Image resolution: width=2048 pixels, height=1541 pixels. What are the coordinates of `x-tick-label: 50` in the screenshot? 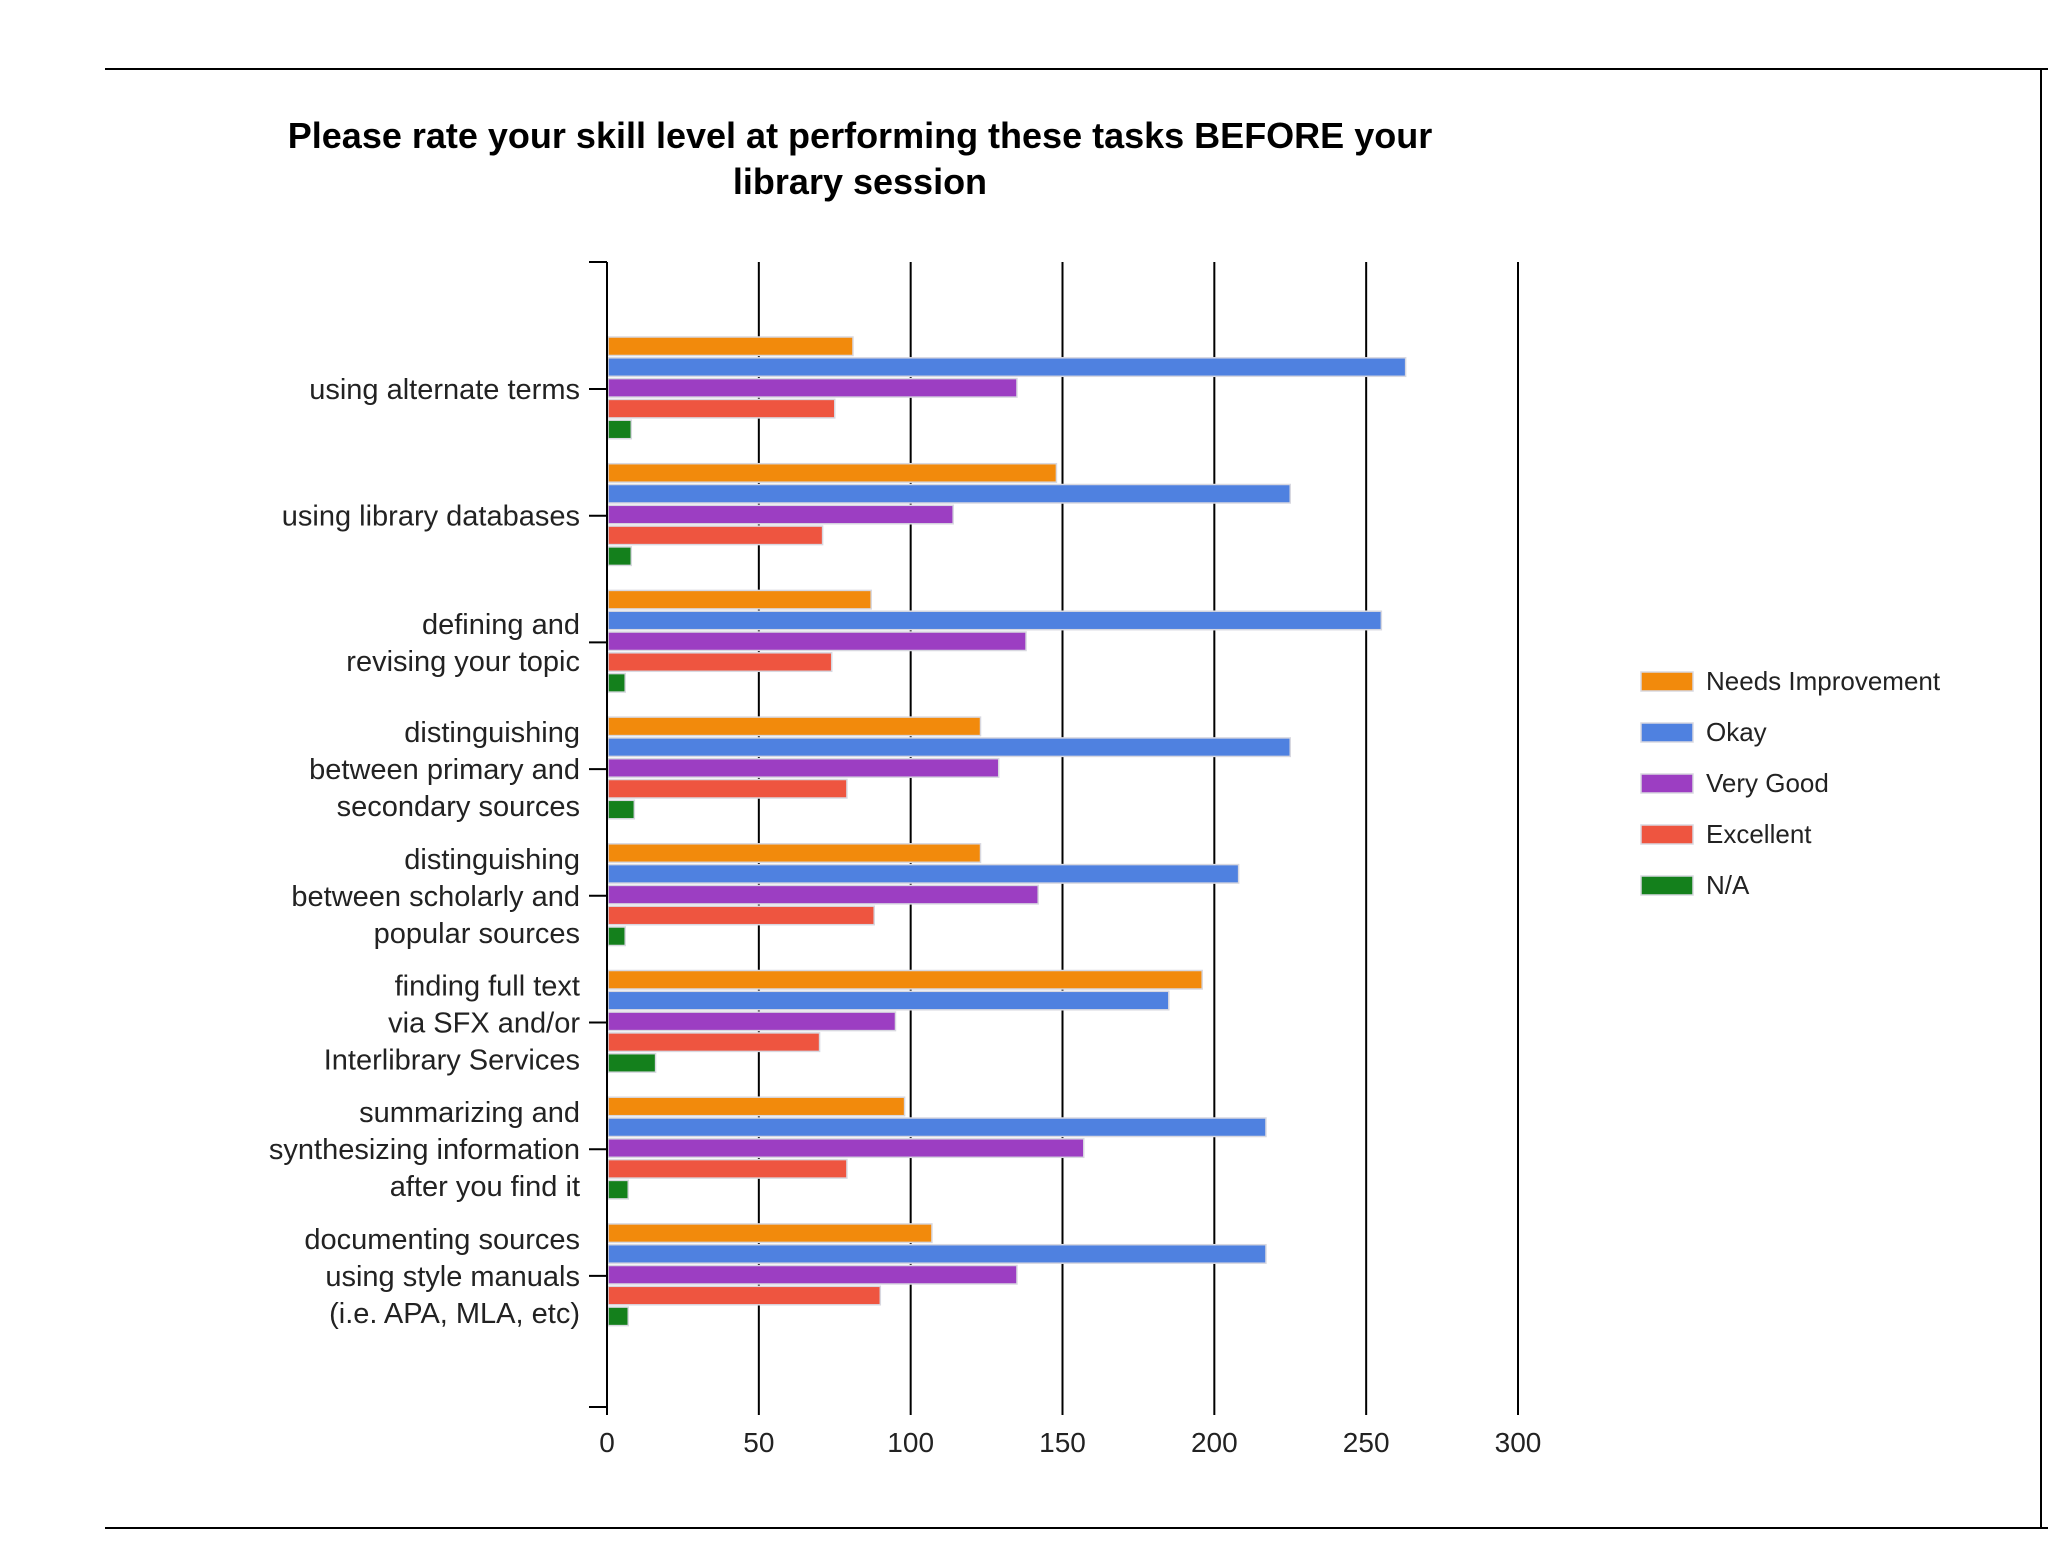 It's located at (758, 1442).